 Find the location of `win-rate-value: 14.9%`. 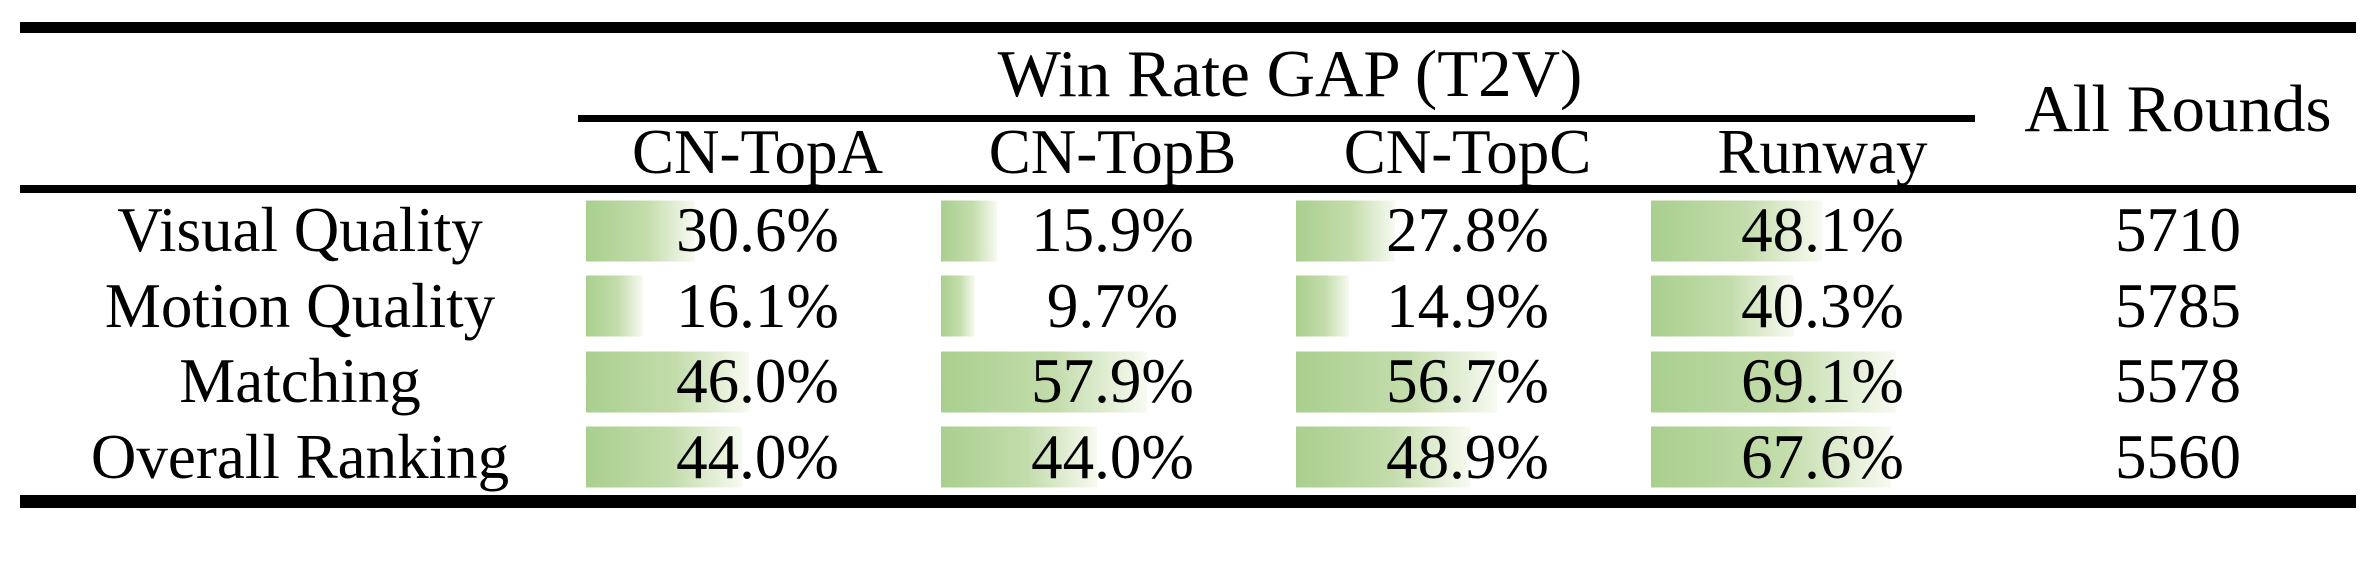

win-rate-value: 14.9% is located at coordinates (1467, 305).